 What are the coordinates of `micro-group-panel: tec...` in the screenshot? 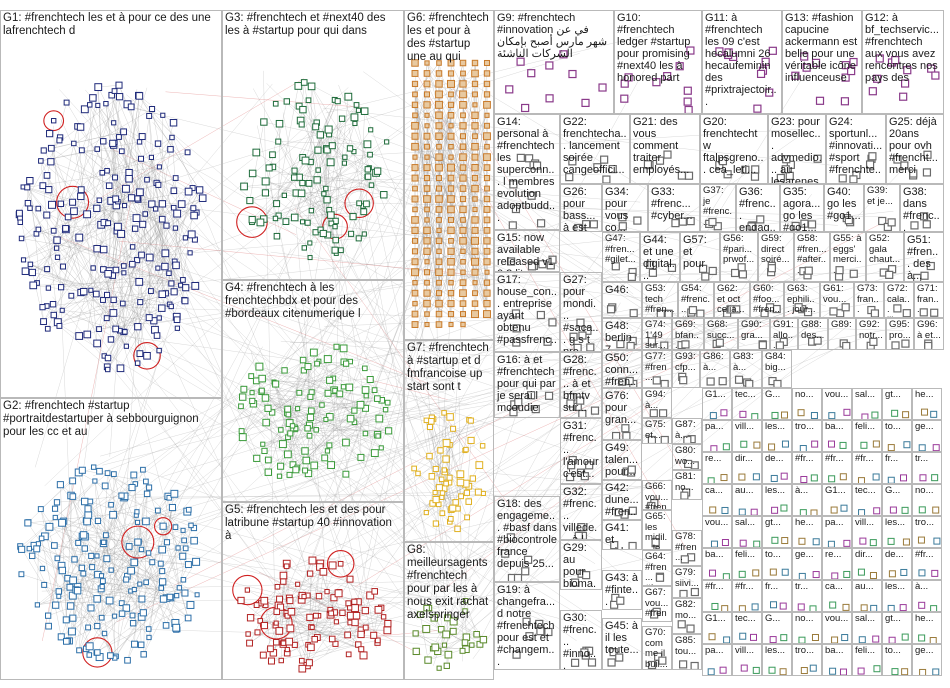 It's located at (747, 404).